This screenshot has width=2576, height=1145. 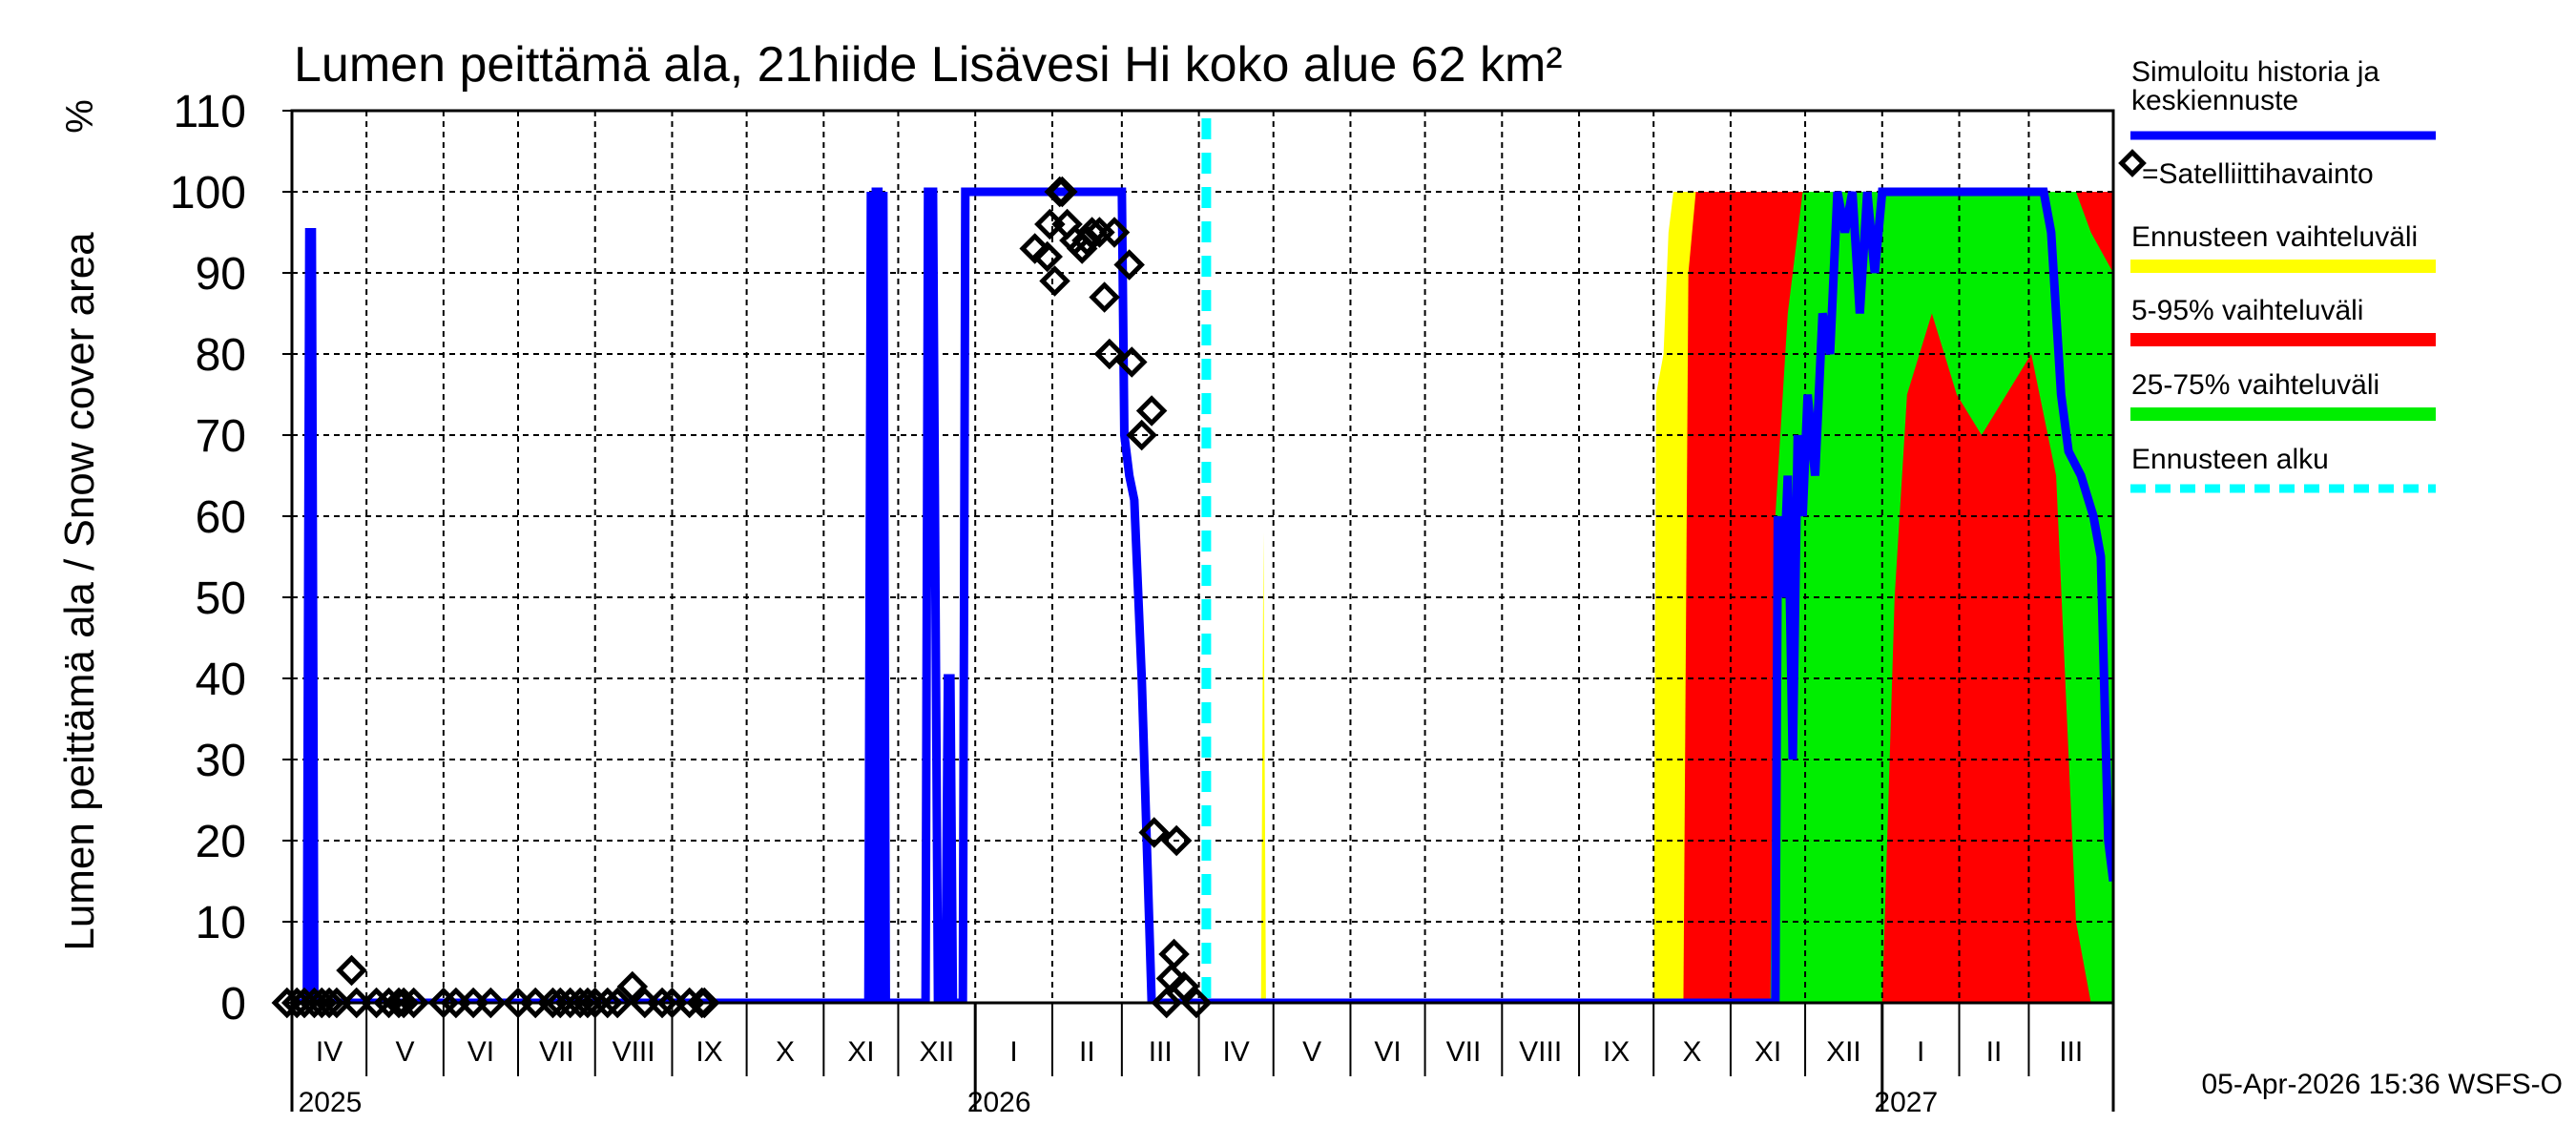 I want to click on legend-history-label-2: keskiennuste, so click(x=2214, y=100).